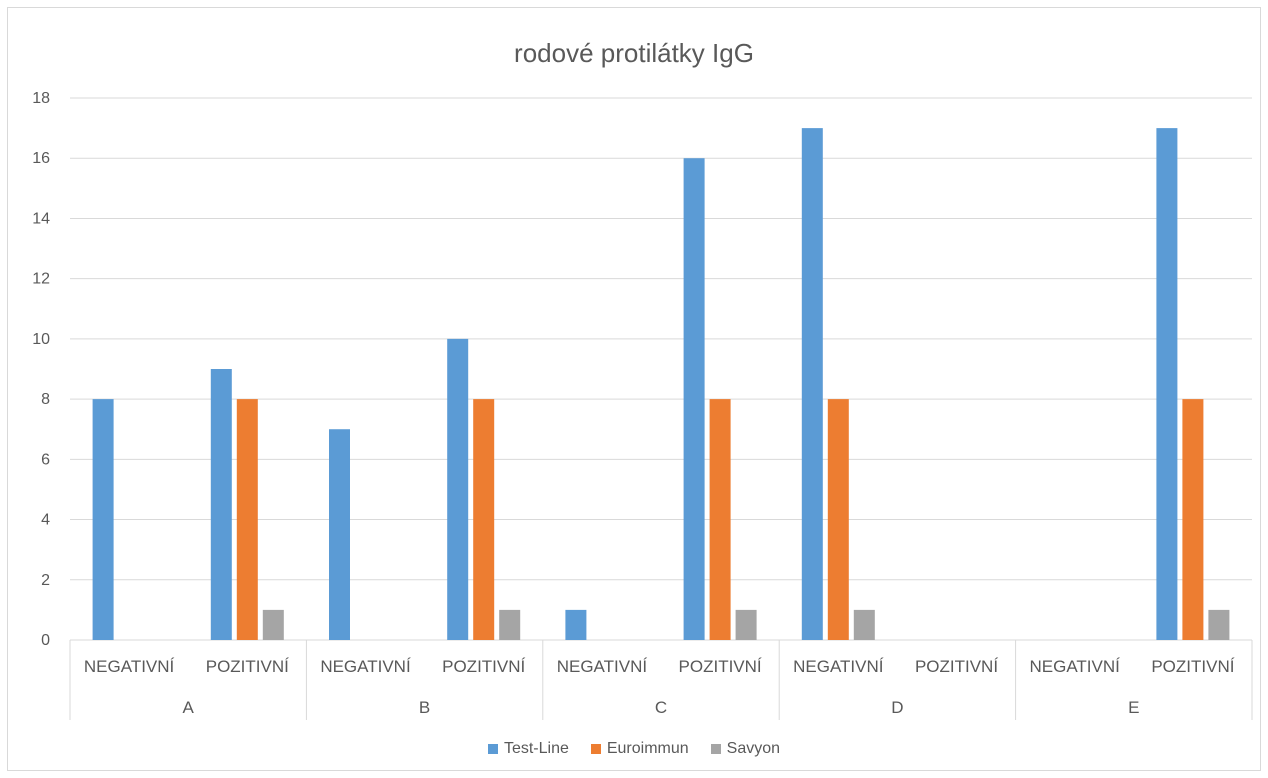  I want to click on chart-title: rodové protilátky IgG, so click(634, 53).